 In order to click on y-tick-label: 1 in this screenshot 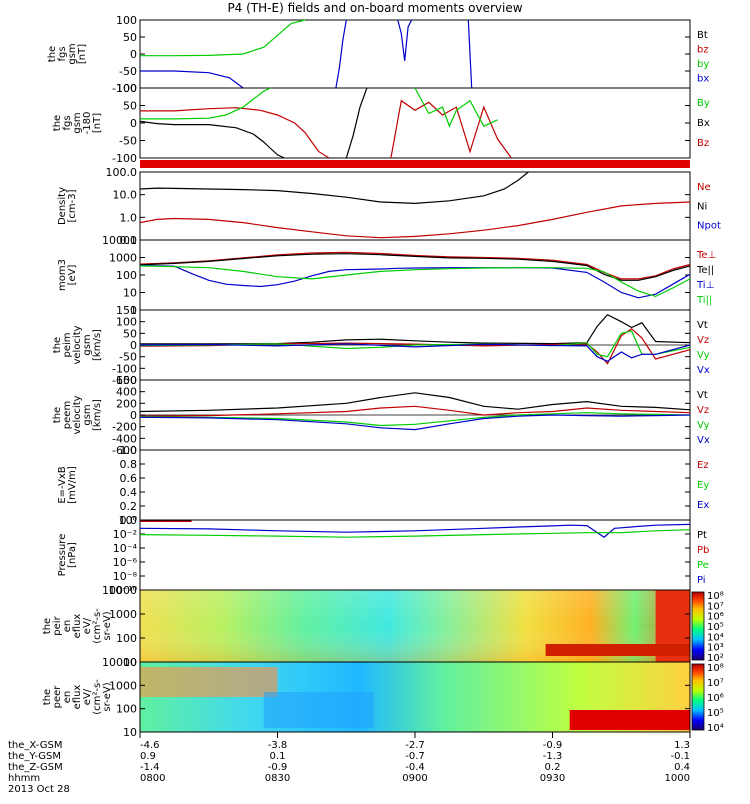, I will do `click(133, 310)`.